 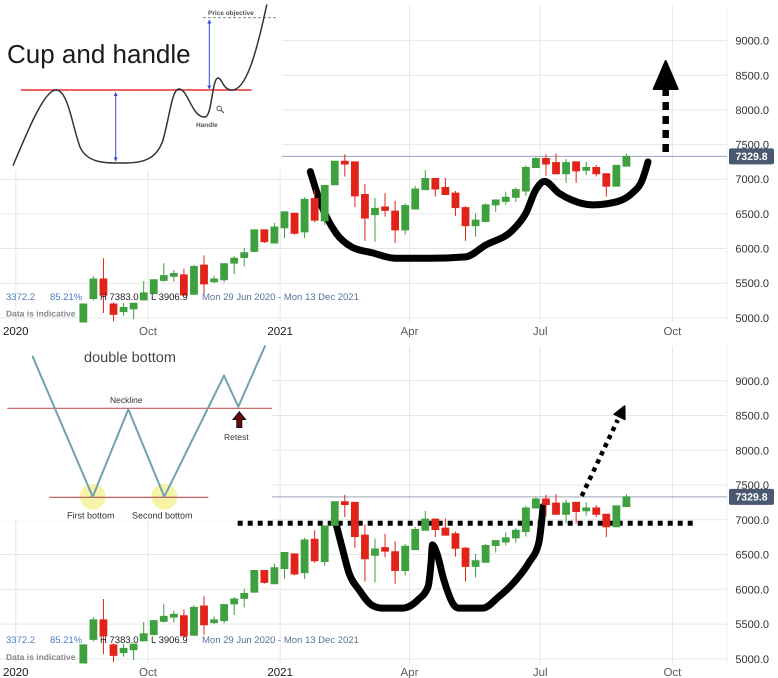 What do you see at coordinates (66, 297) in the screenshot?
I see `annotation: 85.21%` at bounding box center [66, 297].